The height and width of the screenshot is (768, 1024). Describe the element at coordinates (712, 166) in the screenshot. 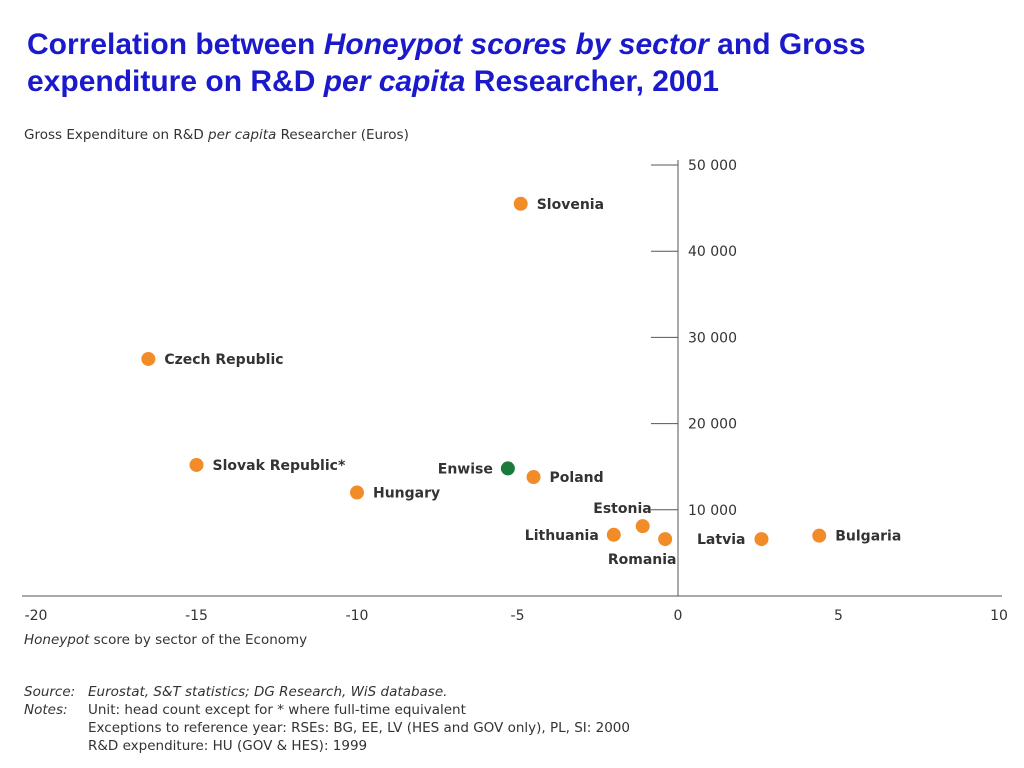

I see `y-tick-label: 50 000` at that location.